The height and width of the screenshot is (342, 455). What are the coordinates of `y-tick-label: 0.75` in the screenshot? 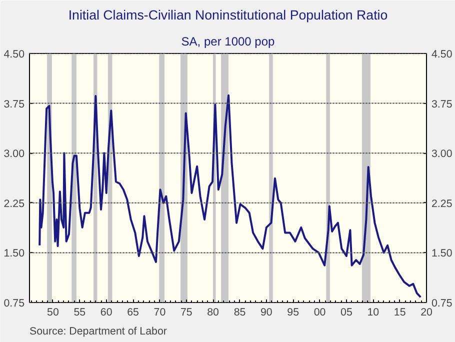 It's located at (14, 304).